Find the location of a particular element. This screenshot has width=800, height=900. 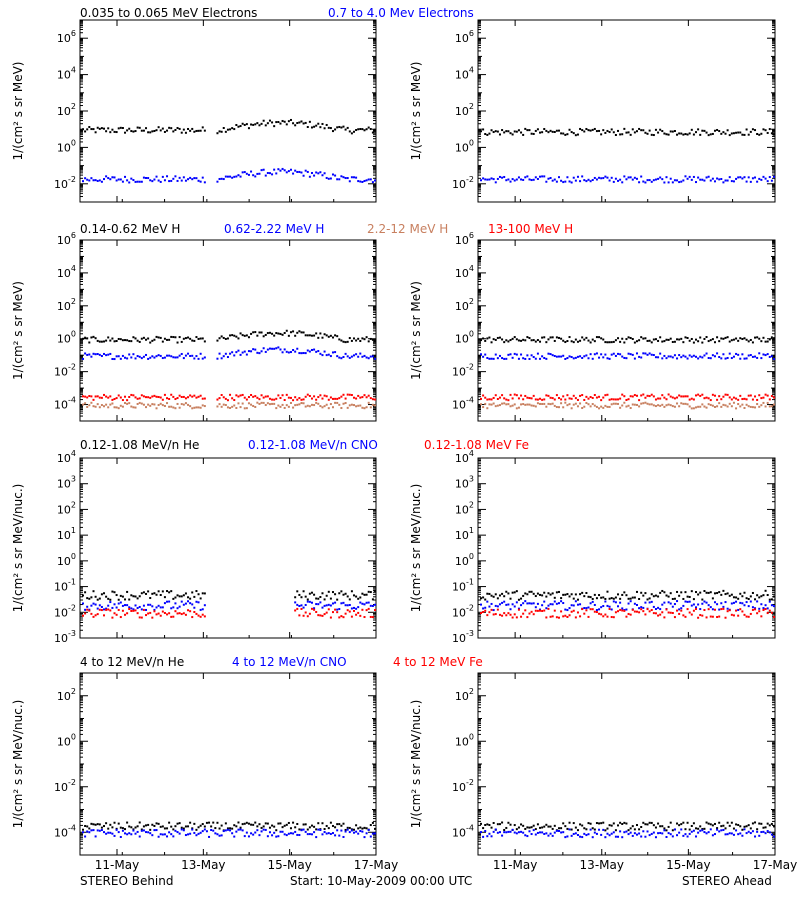

y-tick-label: 104 is located at coordinates (464, 457).